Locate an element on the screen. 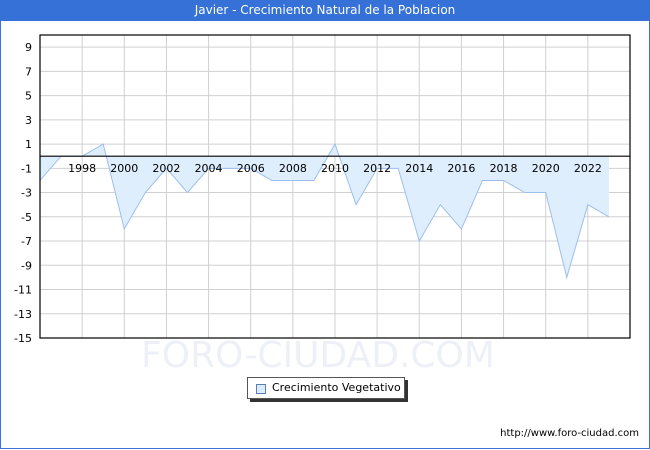 The width and height of the screenshot is (650, 450). y-tick-label: -11 is located at coordinates (23, 290).